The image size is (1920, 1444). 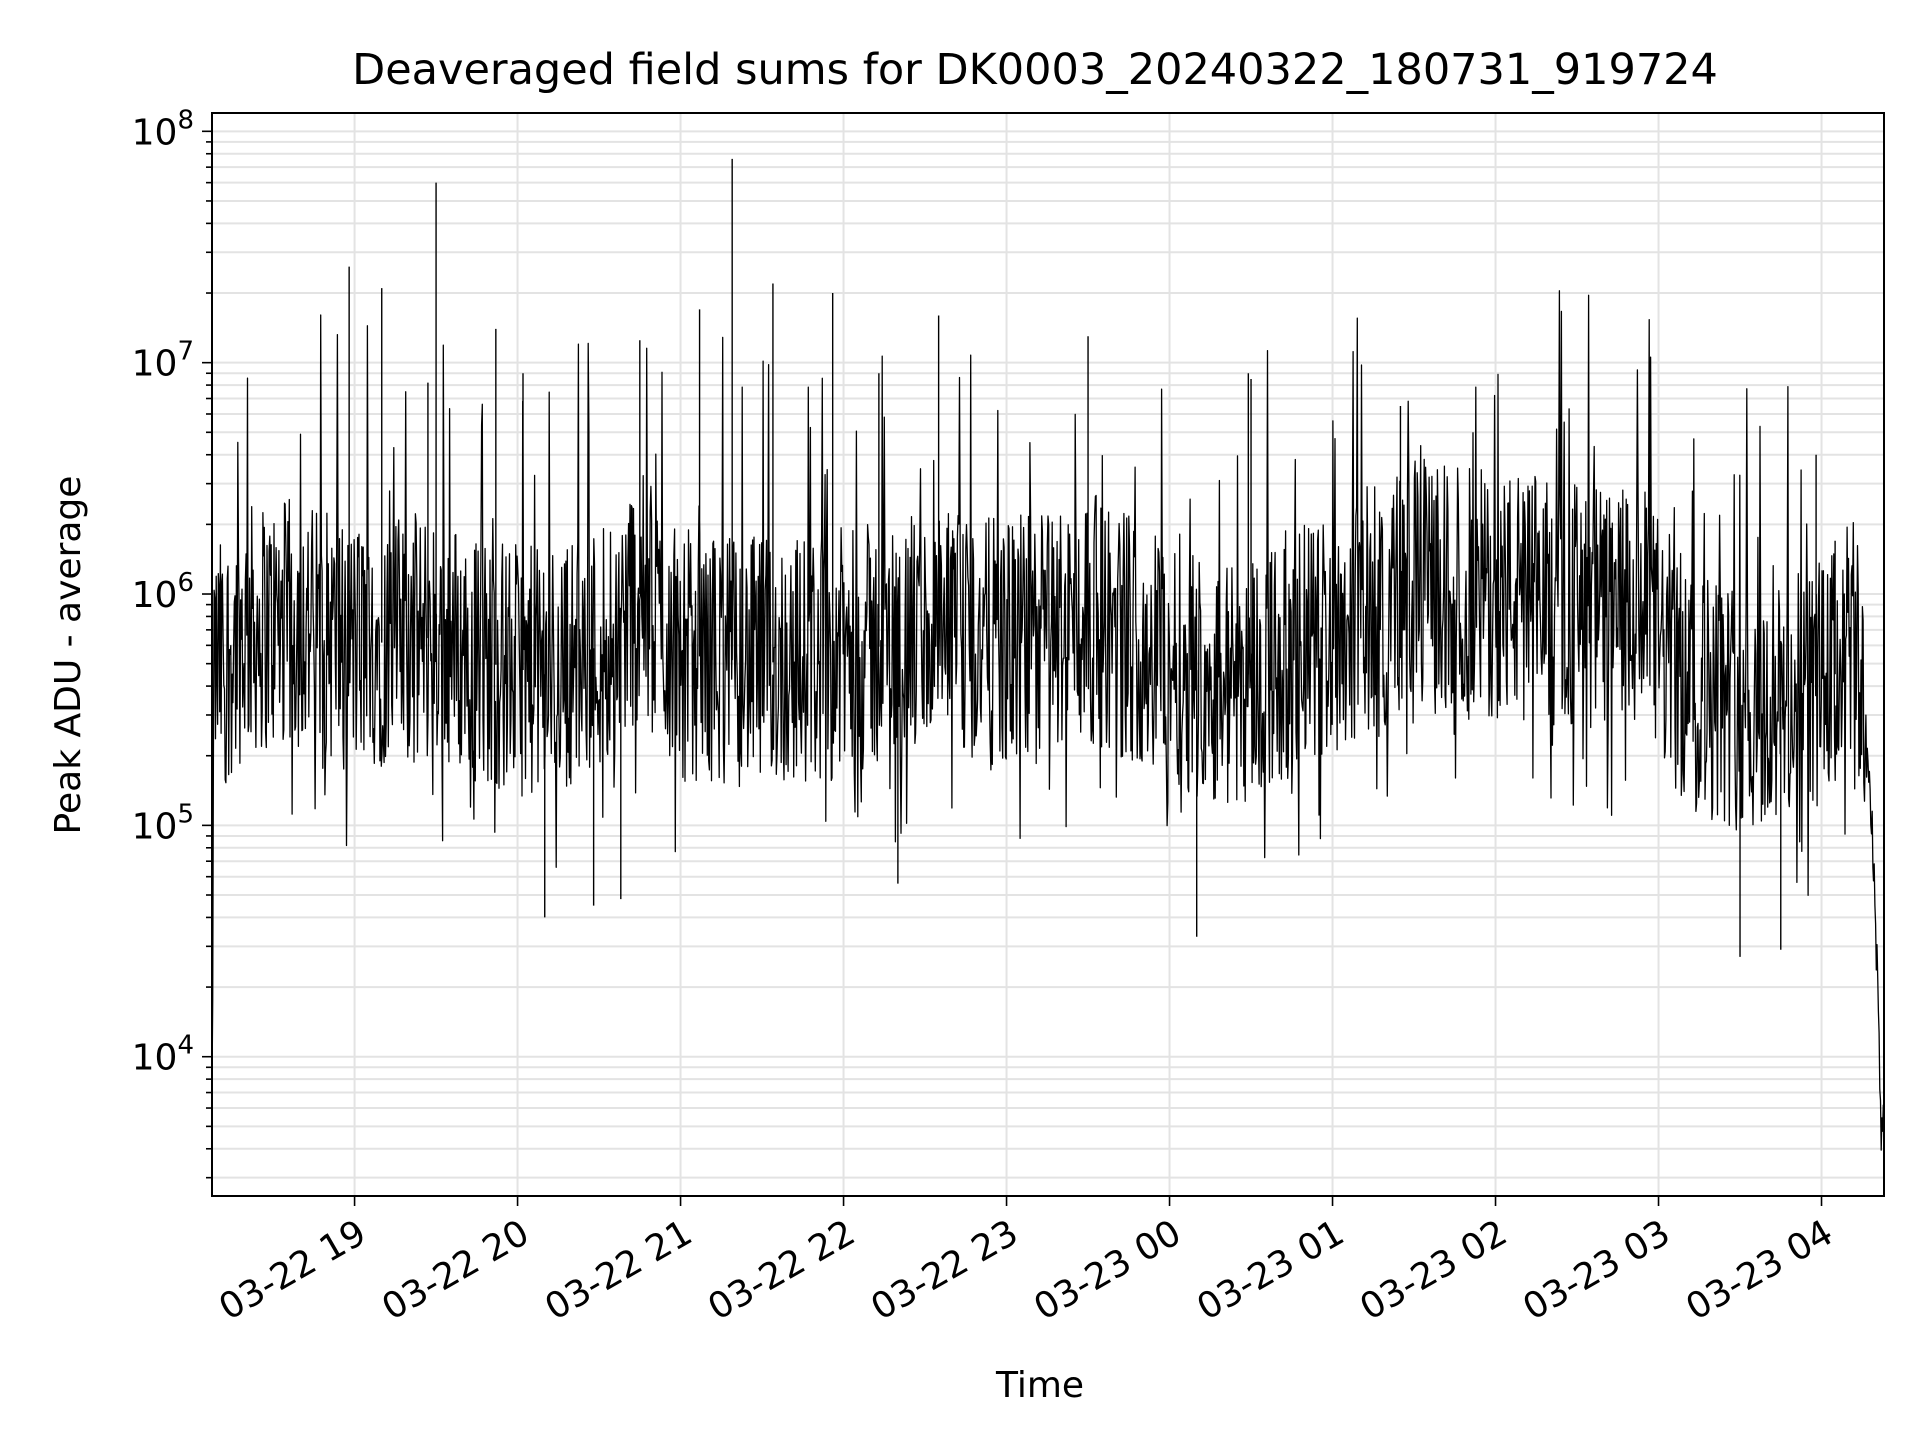 I want to click on y-axis-label: Peak ADU - average, so click(x=68, y=655).